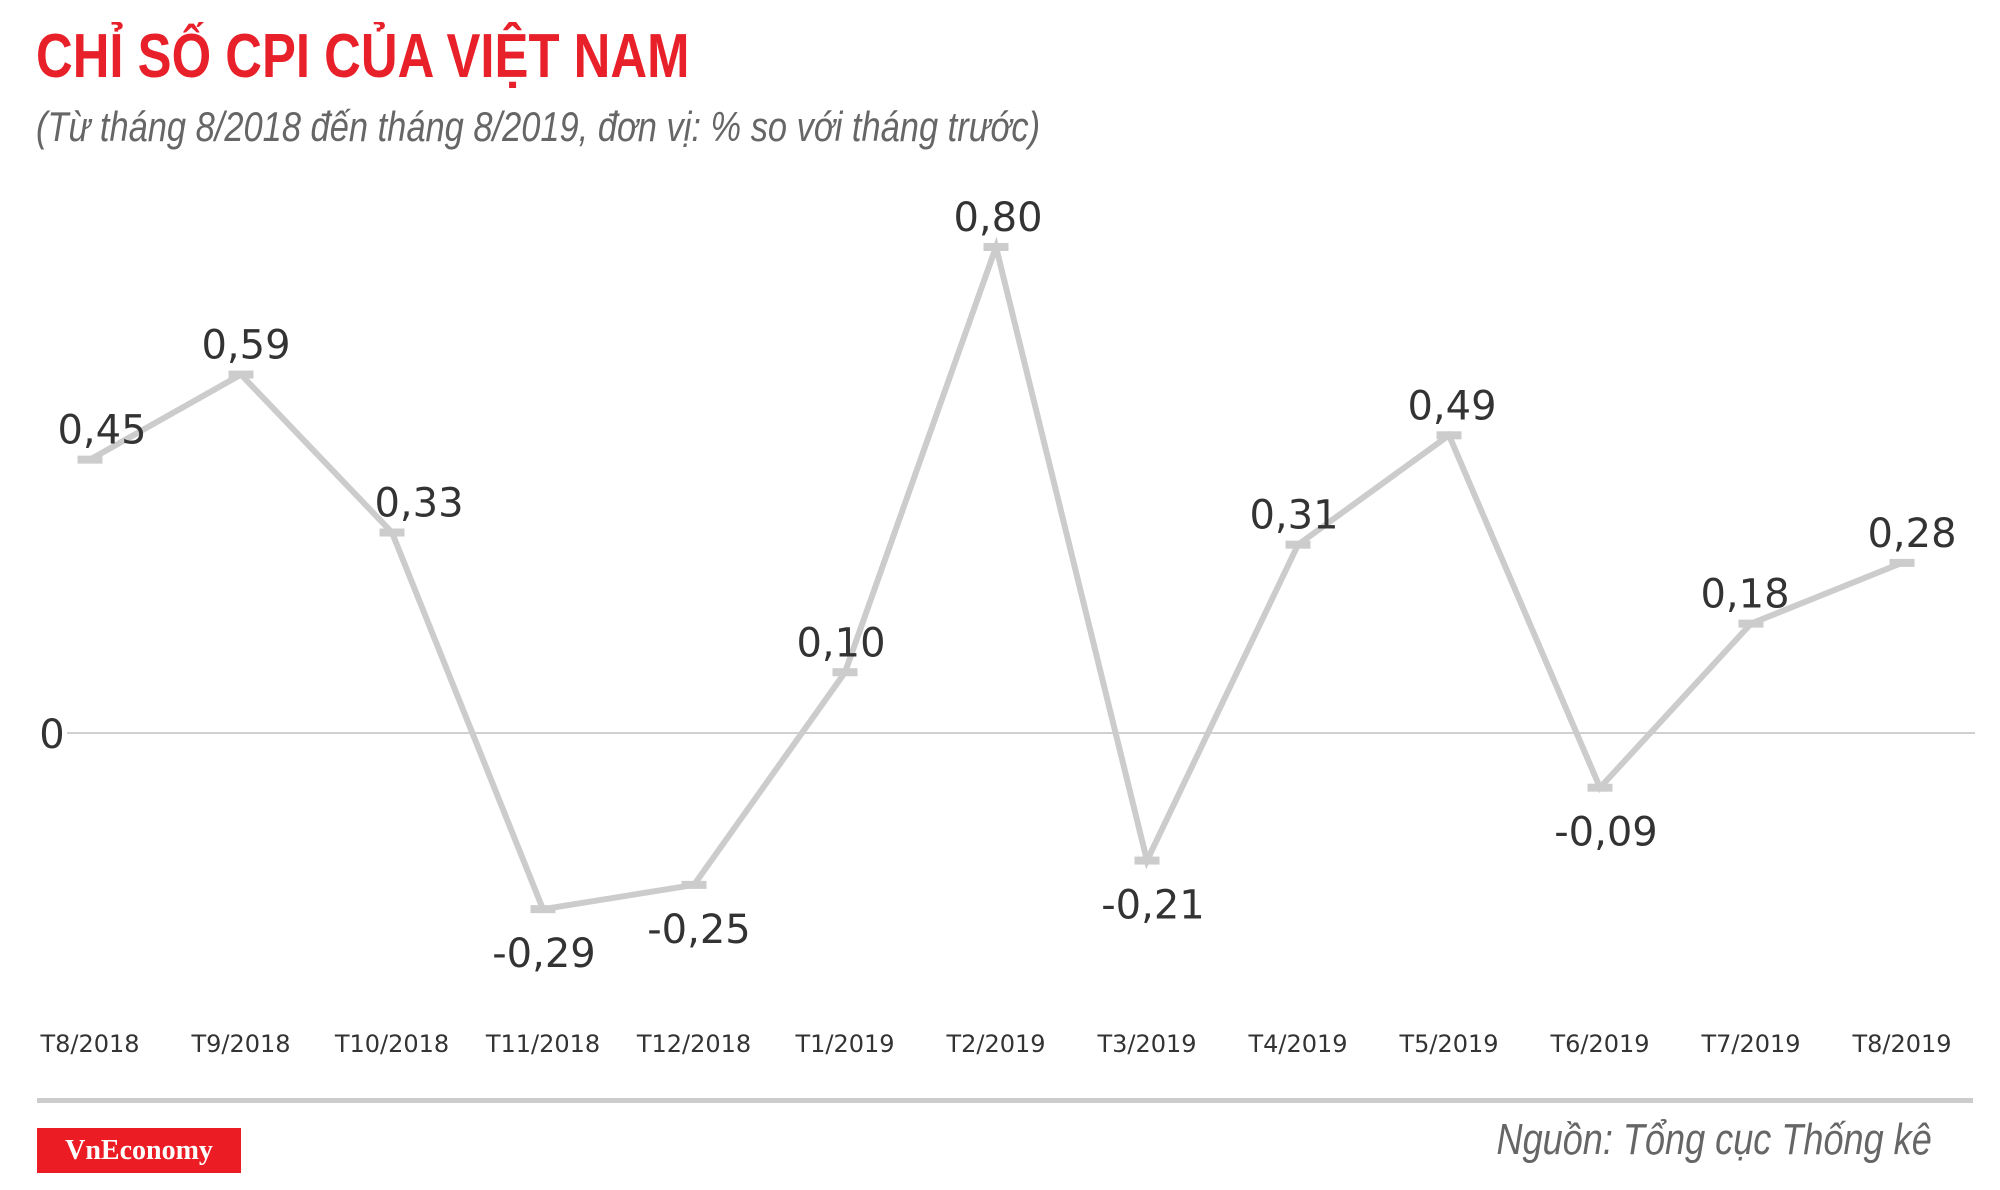 Image resolution: width=2000 pixels, height=1190 pixels. Describe the element at coordinates (693, 1044) in the screenshot. I see `x-axis-label: T12/2018` at that location.